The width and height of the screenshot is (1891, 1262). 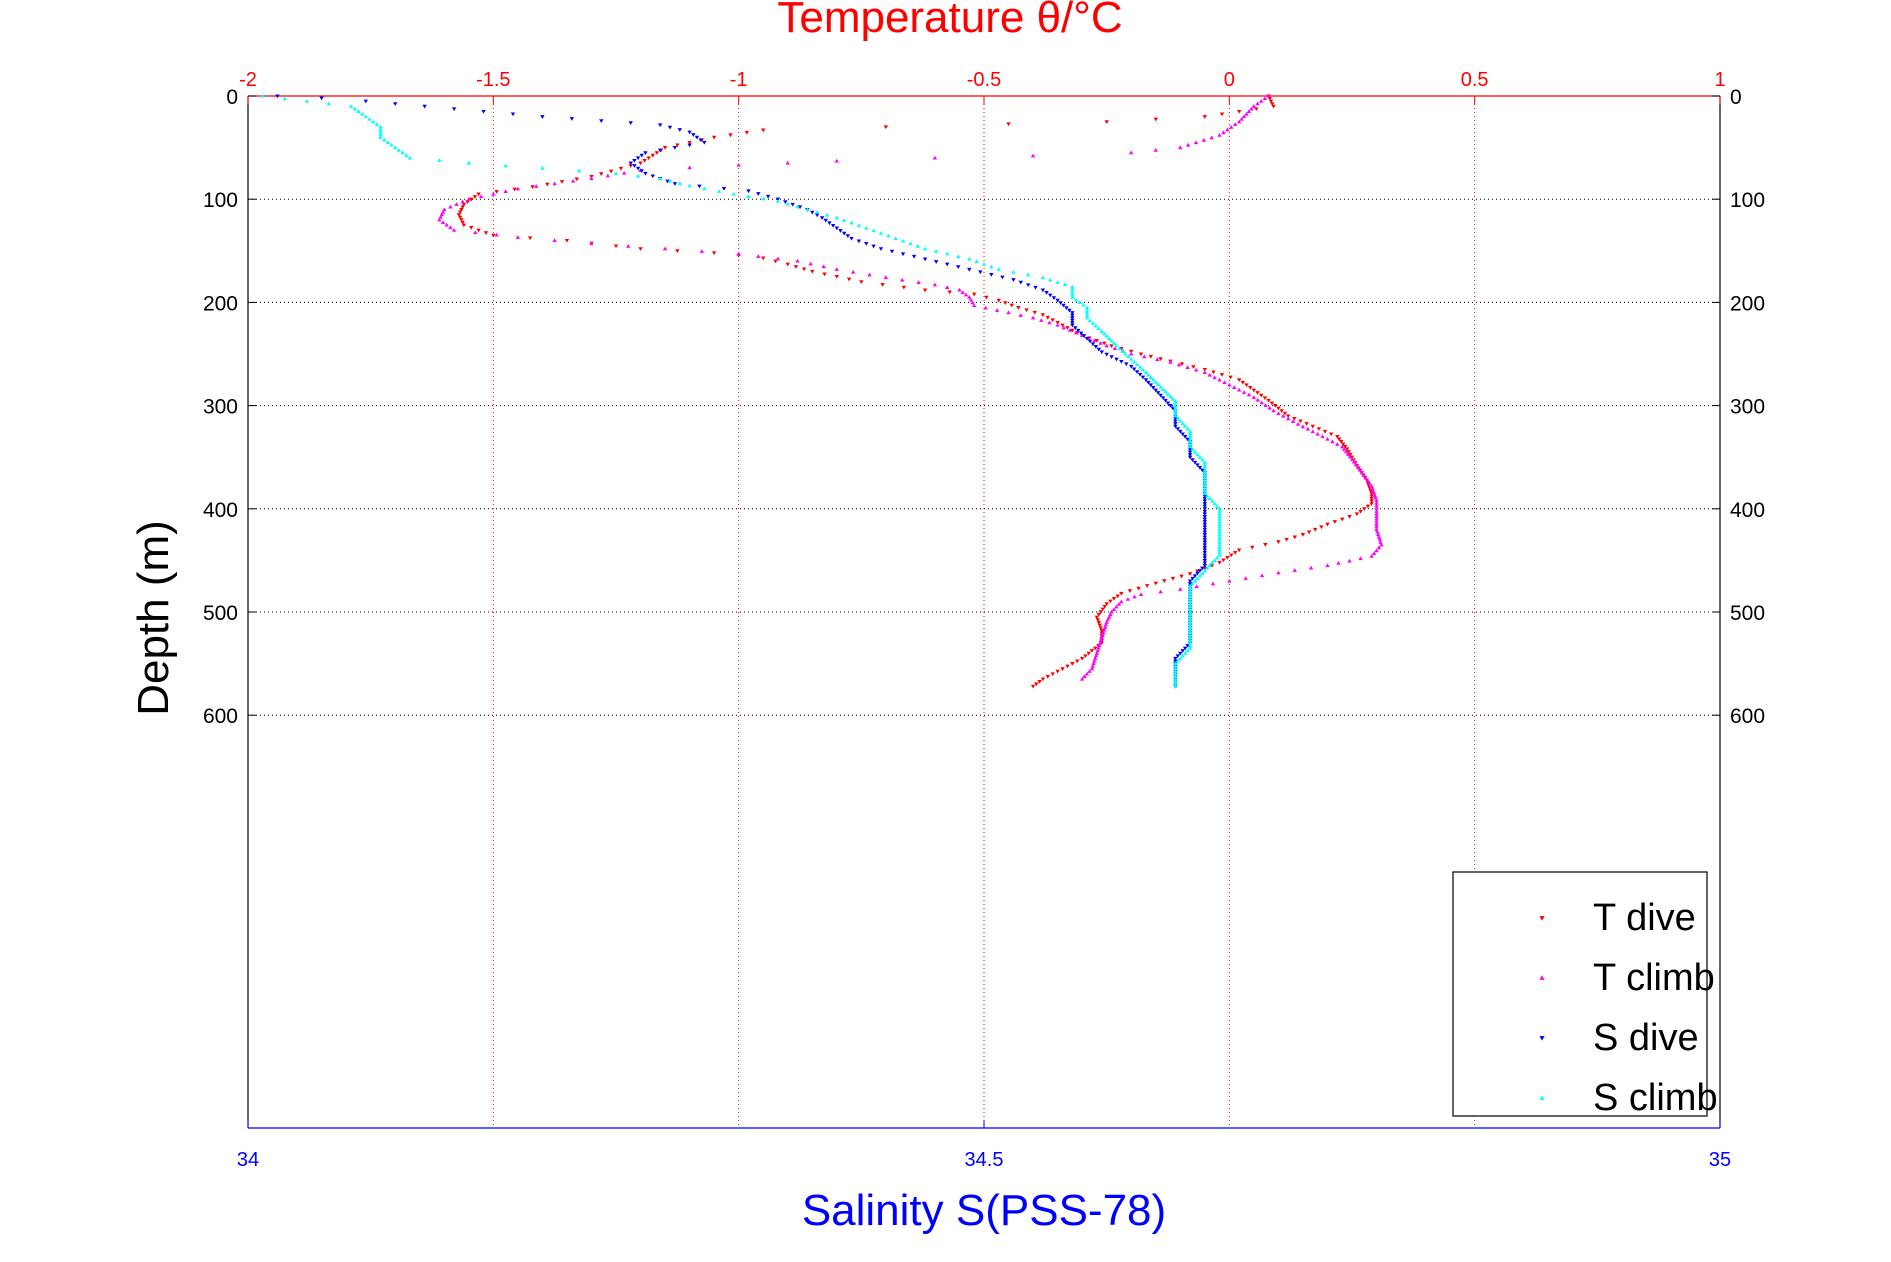 What do you see at coordinates (1747, 200) in the screenshot?
I see `right-tick-label: 100` at bounding box center [1747, 200].